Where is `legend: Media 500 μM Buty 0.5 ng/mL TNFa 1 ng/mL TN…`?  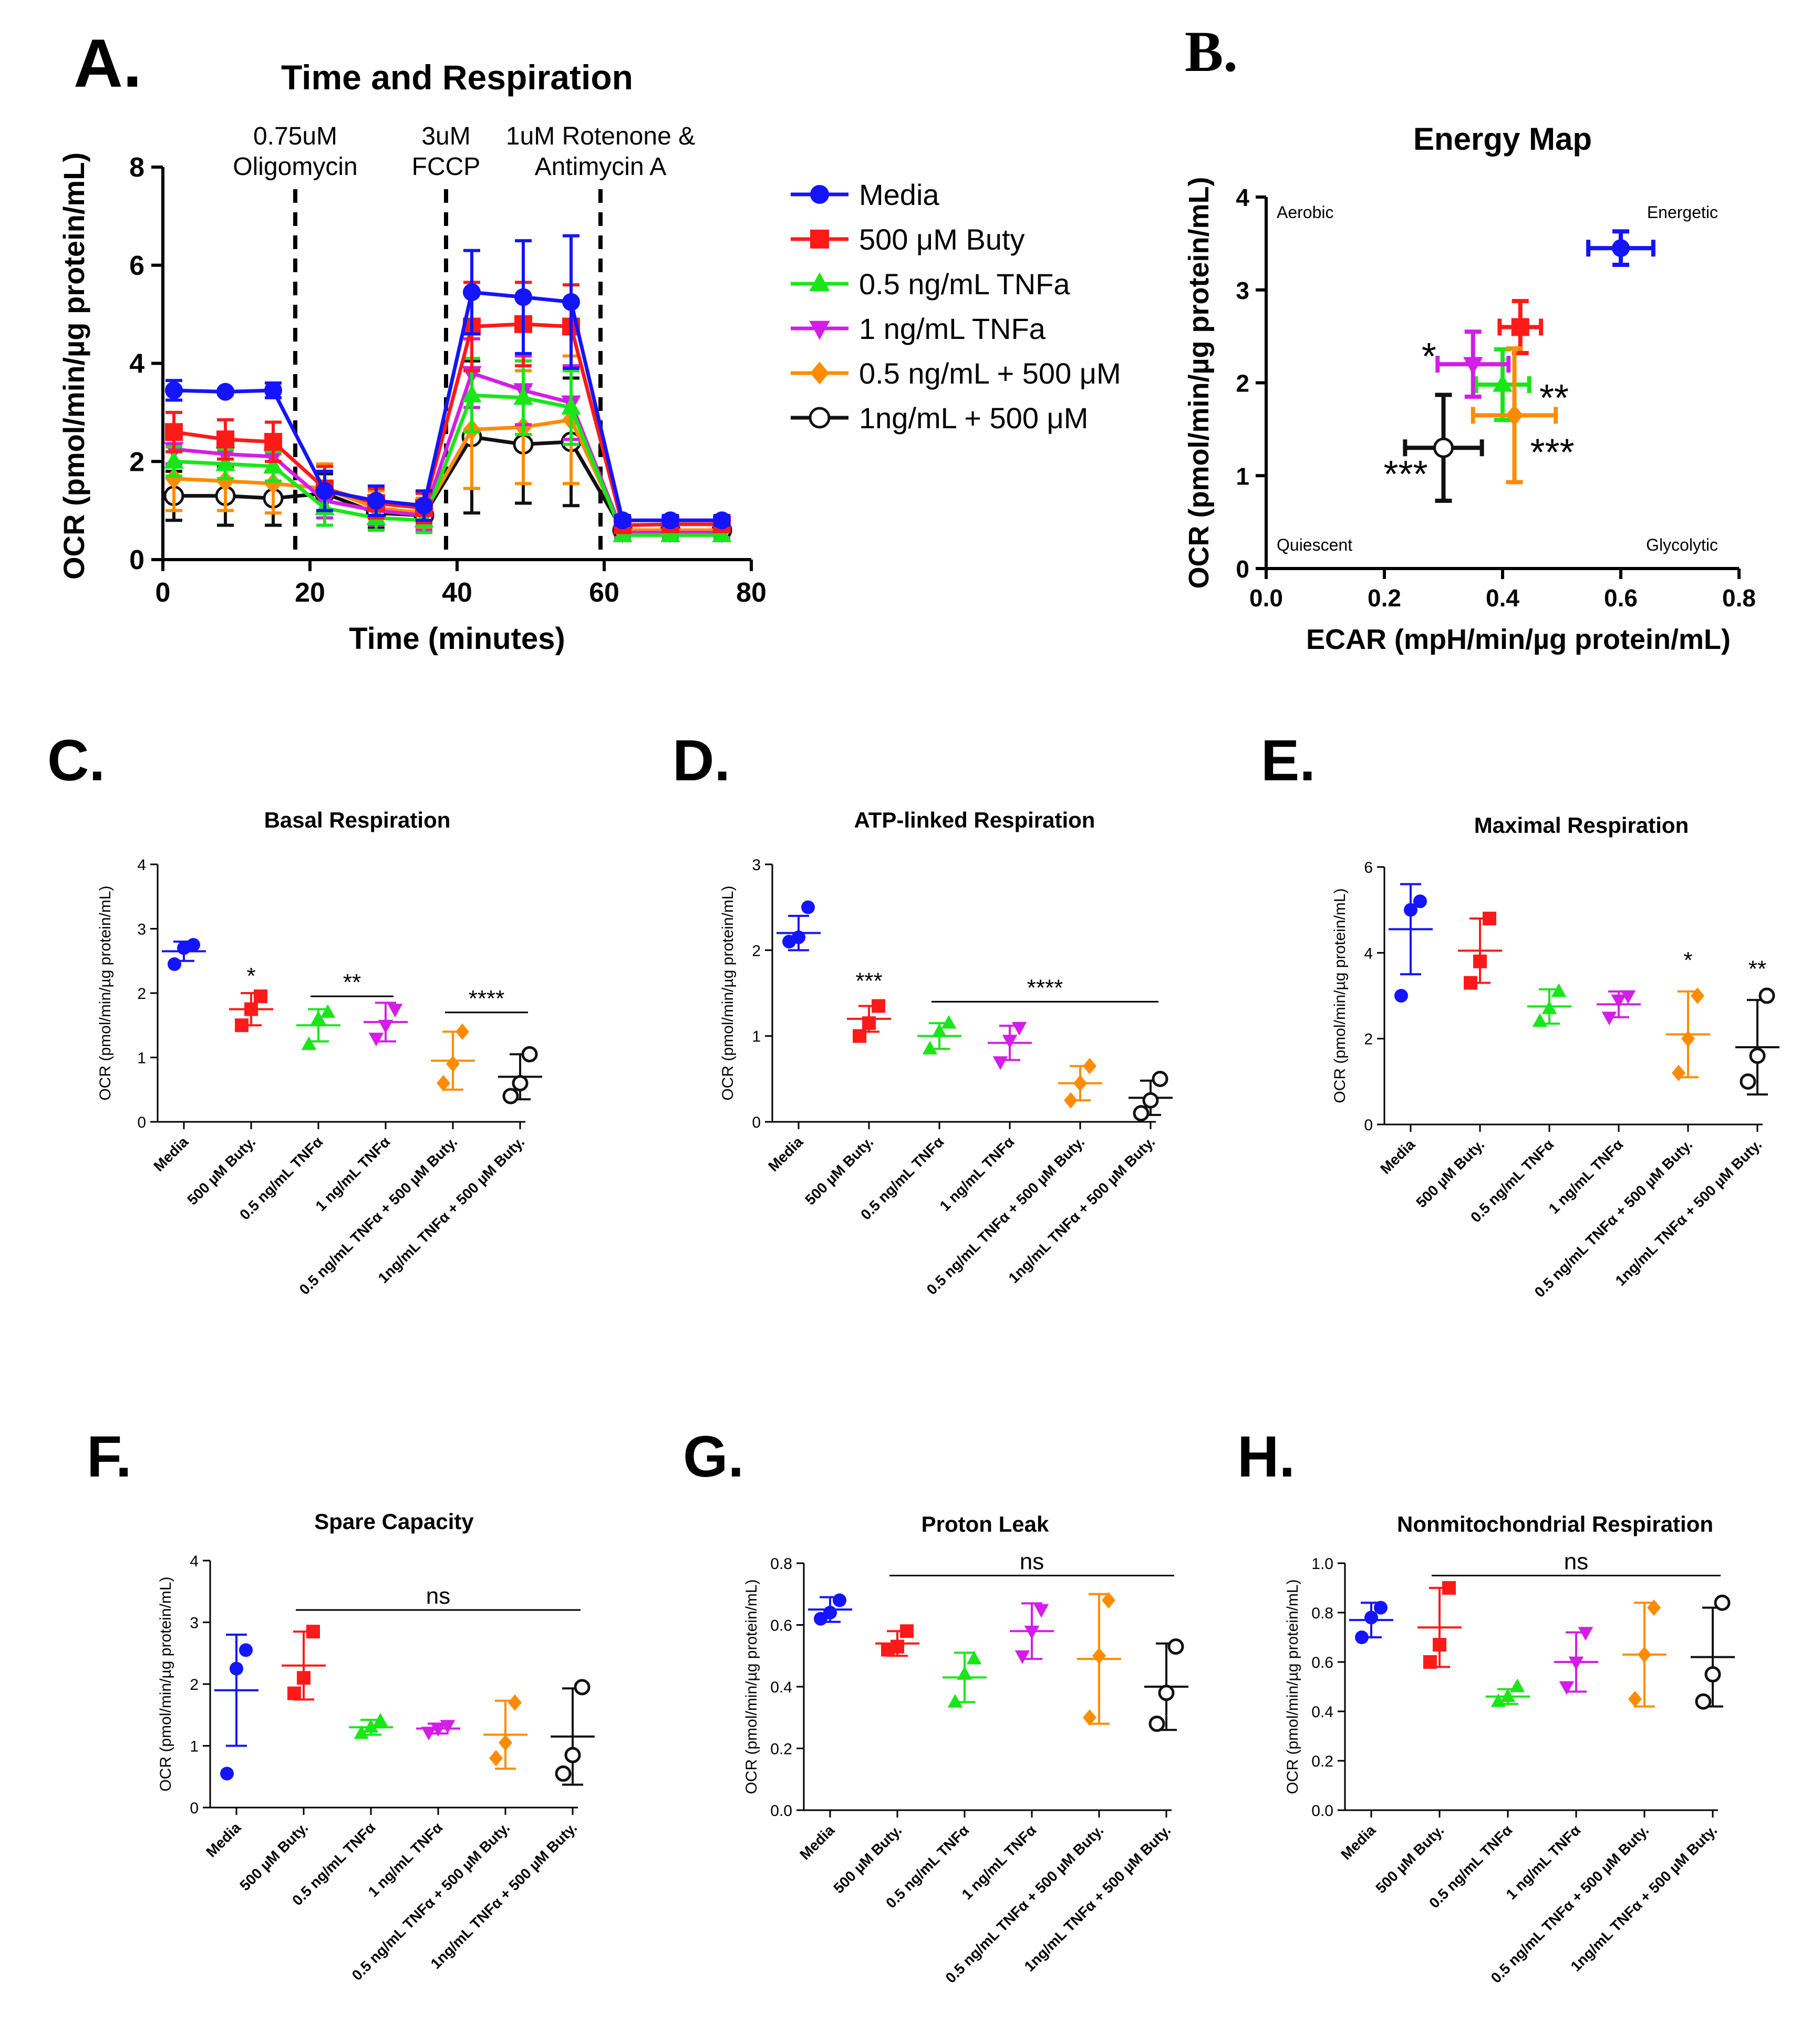
legend: Media 500 μM Buty 0.5 ng/mL TNFa 1 ng/mL TN… is located at coordinates (956, 307).